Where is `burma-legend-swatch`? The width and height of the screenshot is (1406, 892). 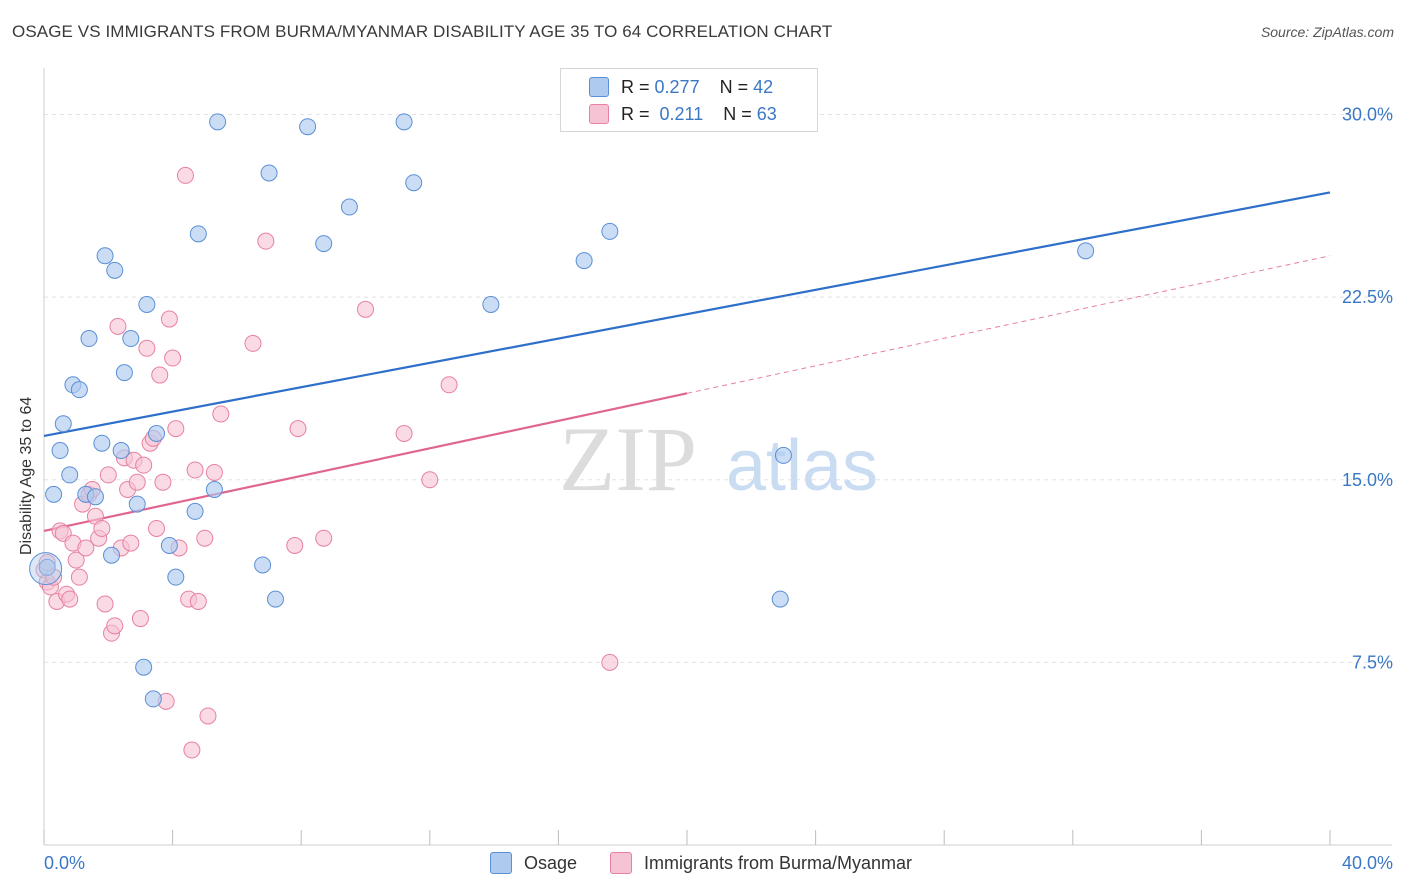 burma-legend-swatch is located at coordinates (621, 863).